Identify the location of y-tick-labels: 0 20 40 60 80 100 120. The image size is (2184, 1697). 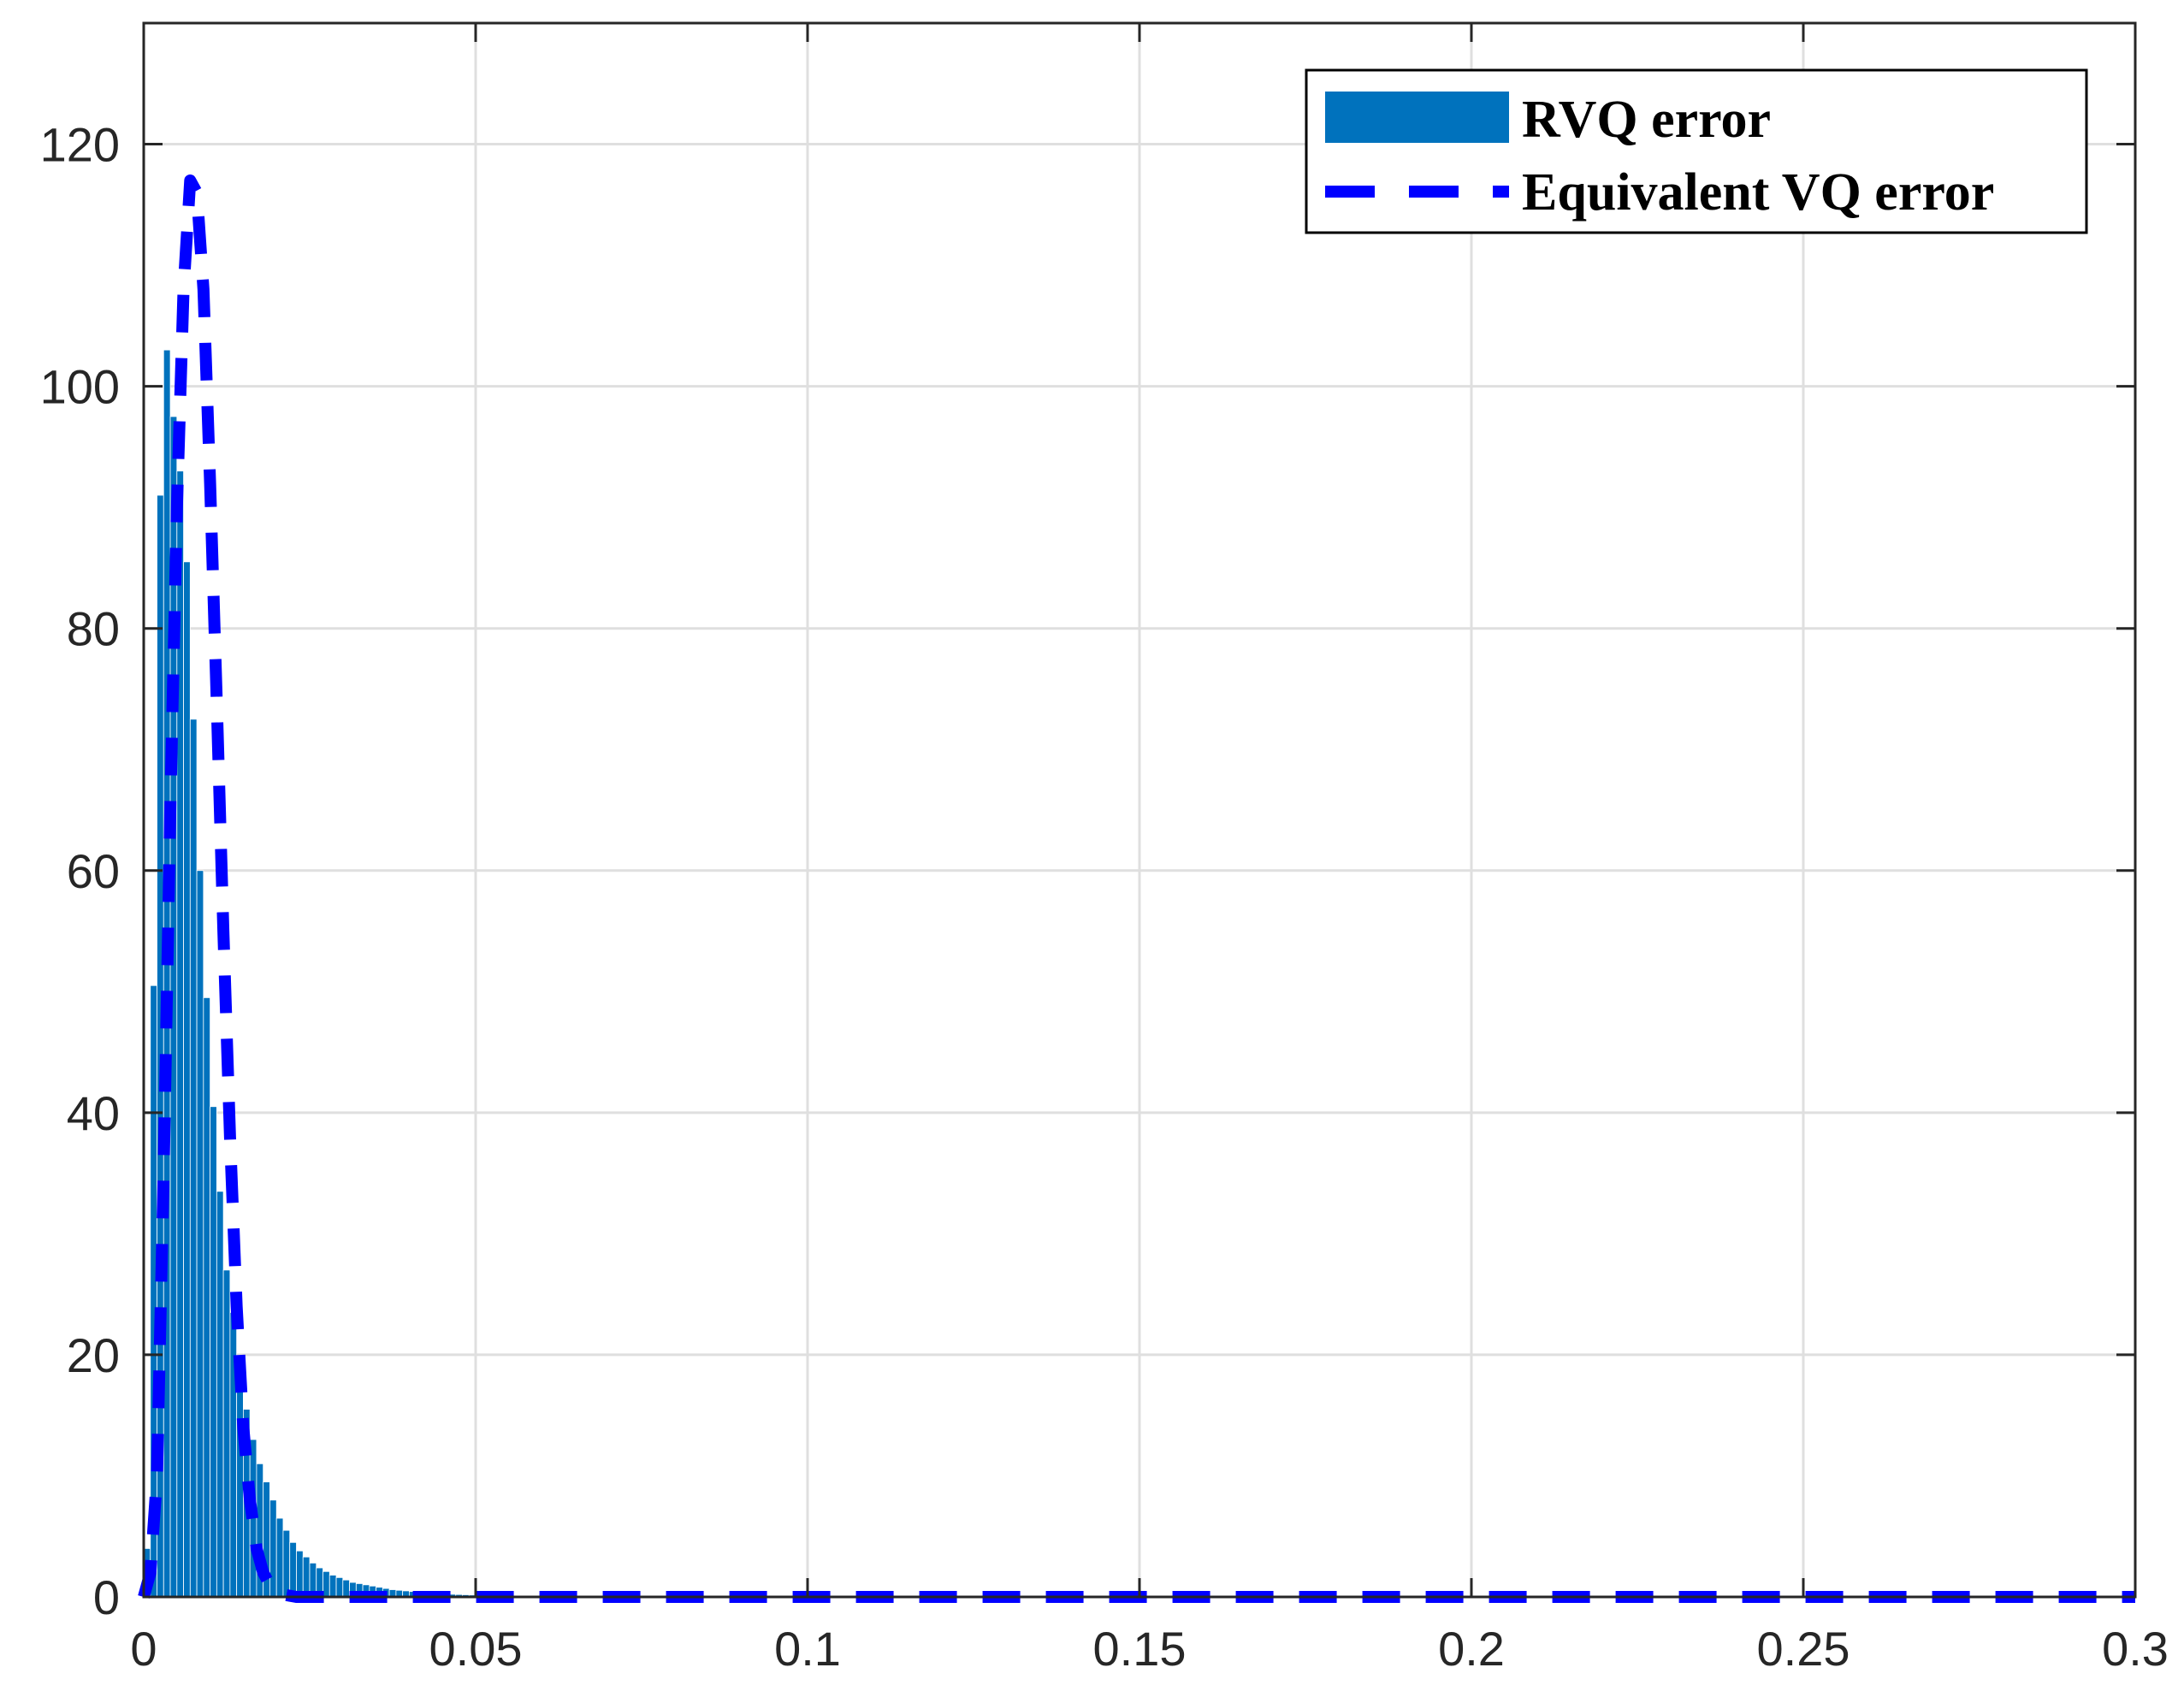
(80, 871).